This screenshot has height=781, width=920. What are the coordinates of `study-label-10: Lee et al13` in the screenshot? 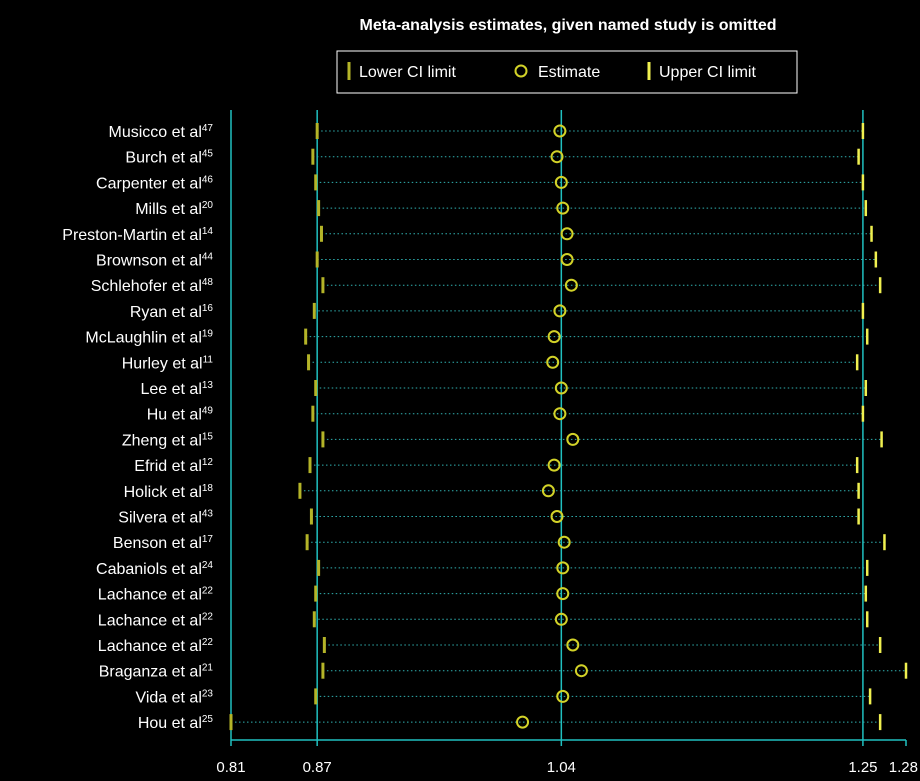 It's located at (176, 389).